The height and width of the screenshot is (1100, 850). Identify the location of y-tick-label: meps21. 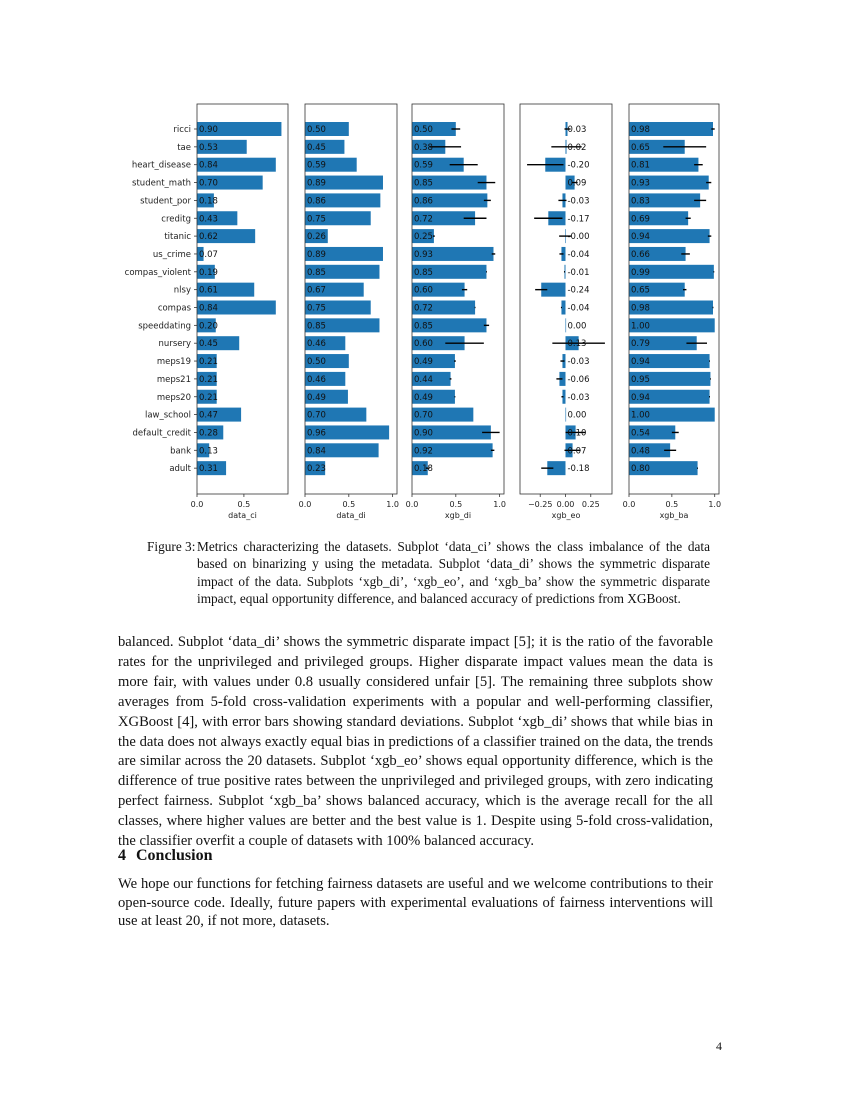
(174, 380).